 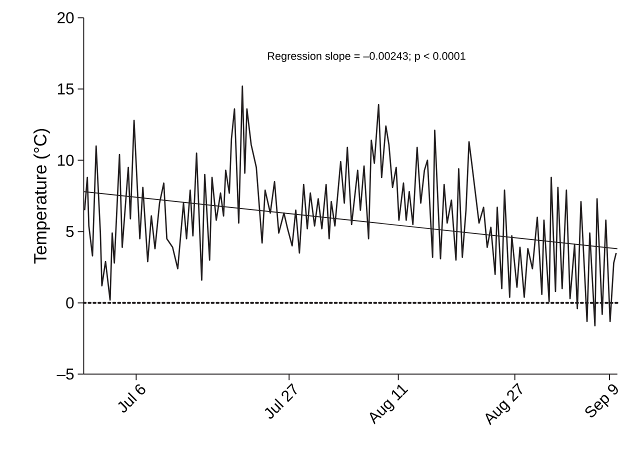 What do you see at coordinates (70, 302) in the screenshot?
I see `y-tick-label: 0` at bounding box center [70, 302].